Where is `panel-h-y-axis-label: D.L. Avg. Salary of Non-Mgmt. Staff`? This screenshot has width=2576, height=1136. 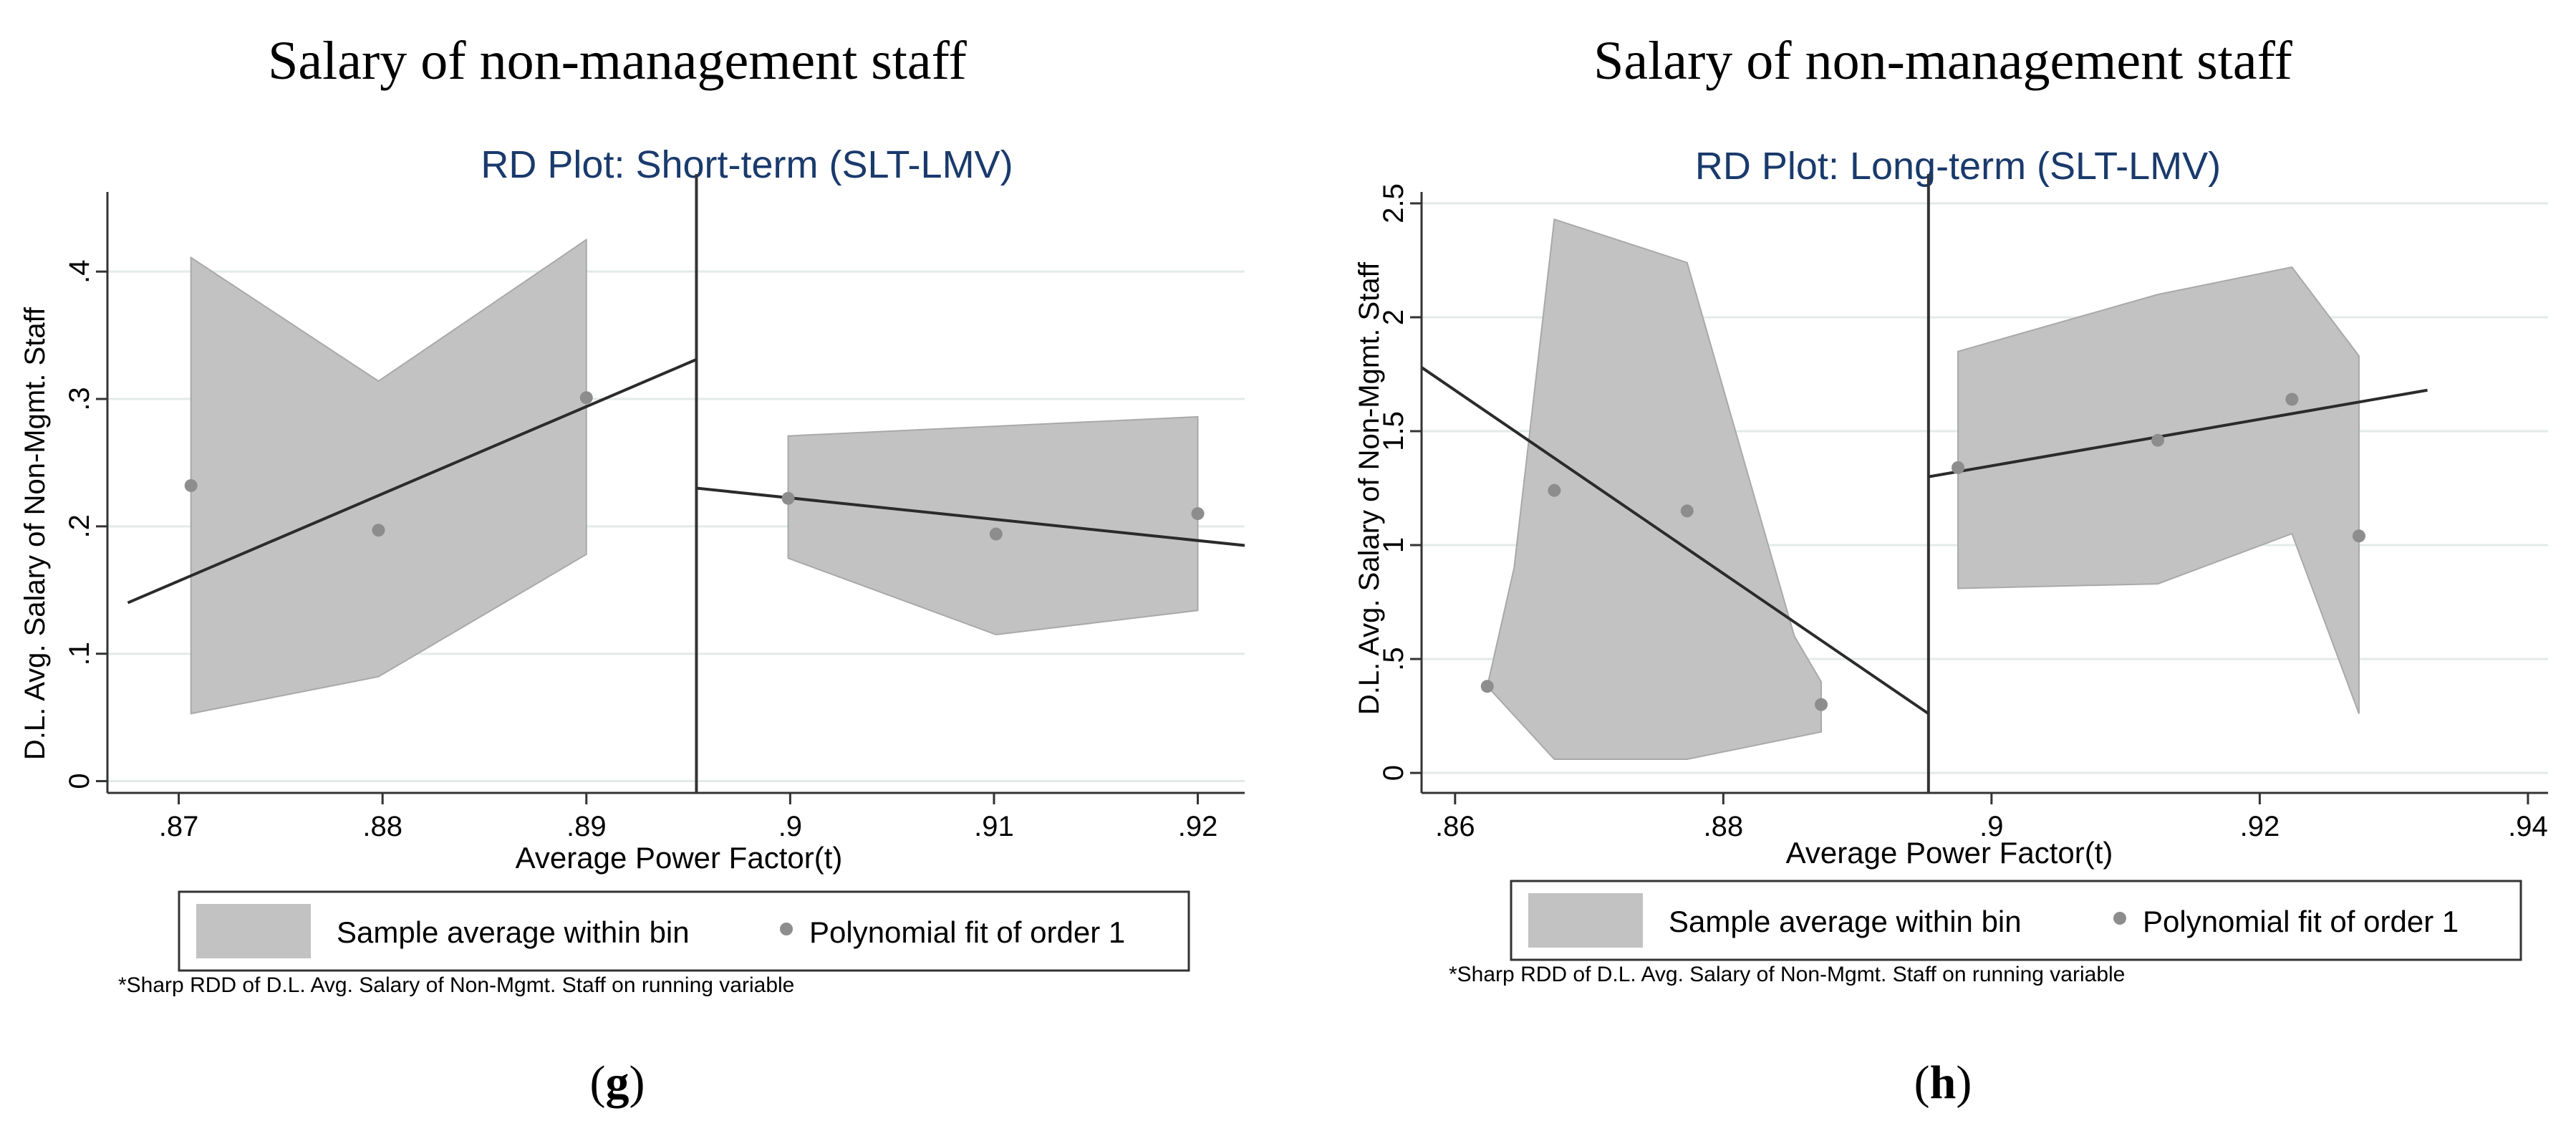
panel-h-y-axis-label: D.L. Avg. Salary of Non-Mgmt. Staff is located at coordinates (1369, 488).